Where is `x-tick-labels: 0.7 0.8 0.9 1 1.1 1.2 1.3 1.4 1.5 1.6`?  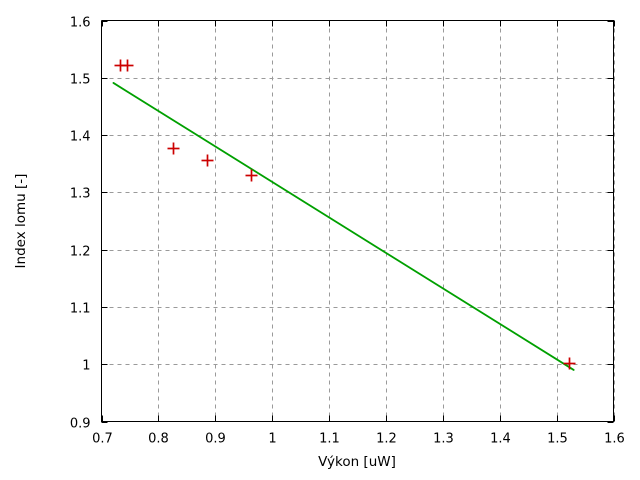
x-tick-labels: 0.7 0.8 0.9 1 1.1 1.2 1.3 1.4 1.5 1.6 is located at coordinates (358, 439).